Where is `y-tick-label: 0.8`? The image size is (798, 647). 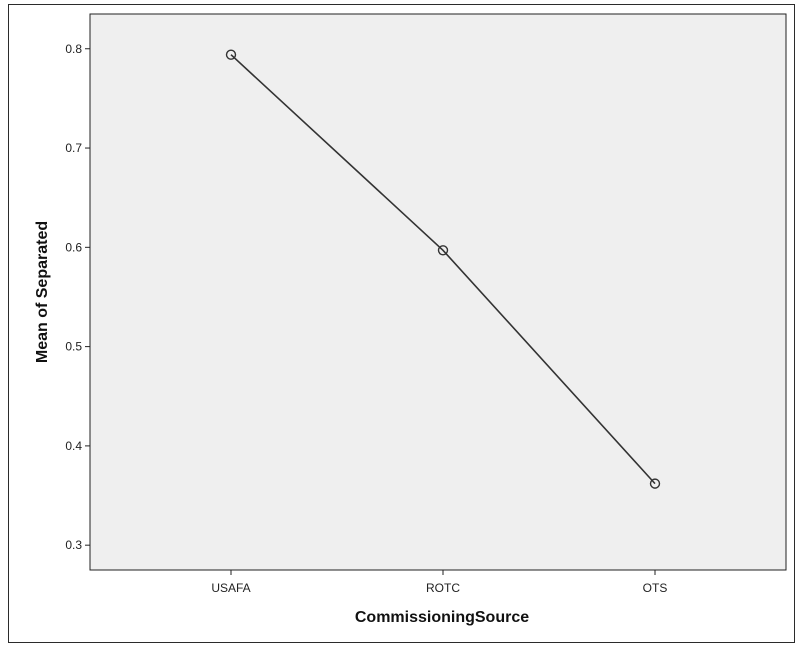
y-tick-label: 0.8 is located at coordinates (73, 49).